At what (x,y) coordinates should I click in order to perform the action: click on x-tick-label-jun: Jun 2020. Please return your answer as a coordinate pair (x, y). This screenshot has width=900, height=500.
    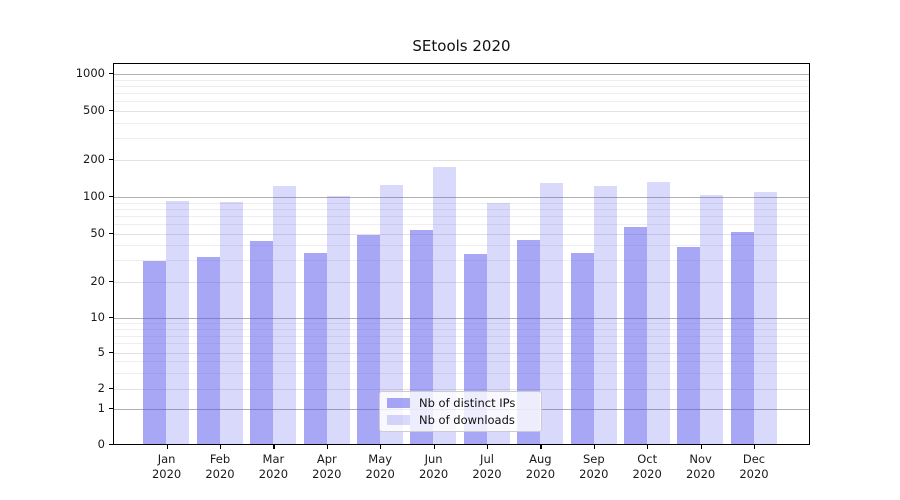
    Looking at the image, I should click on (433, 466).